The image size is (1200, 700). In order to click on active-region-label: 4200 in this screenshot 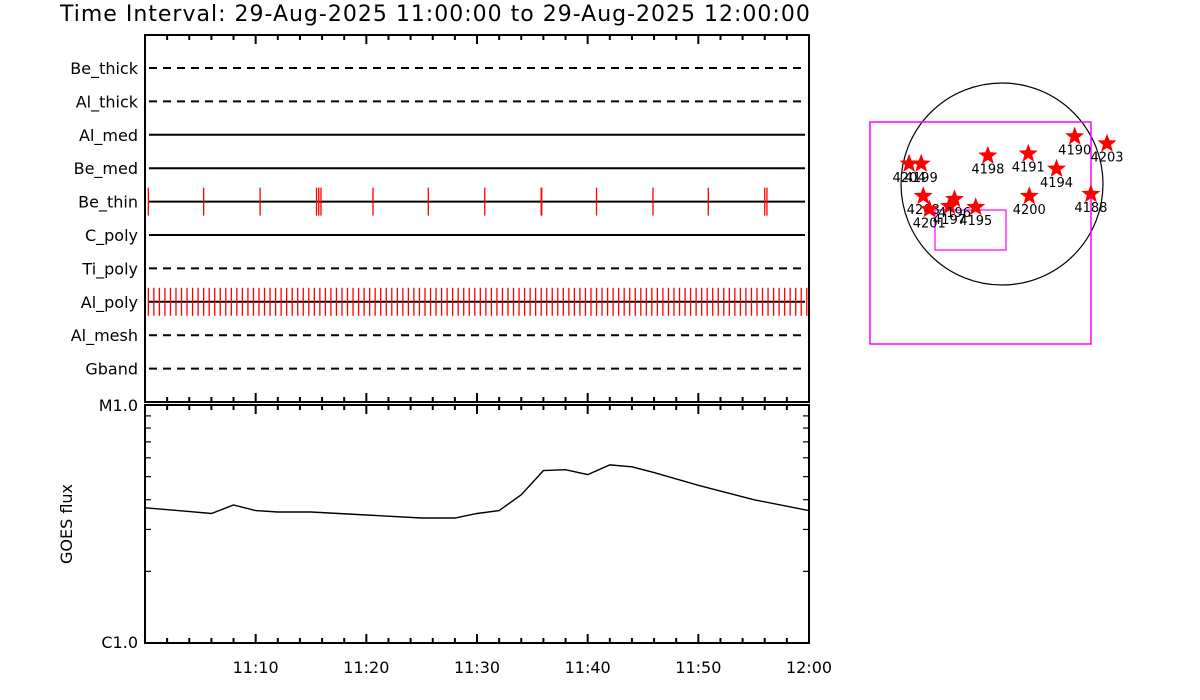, I will do `click(1029, 210)`.